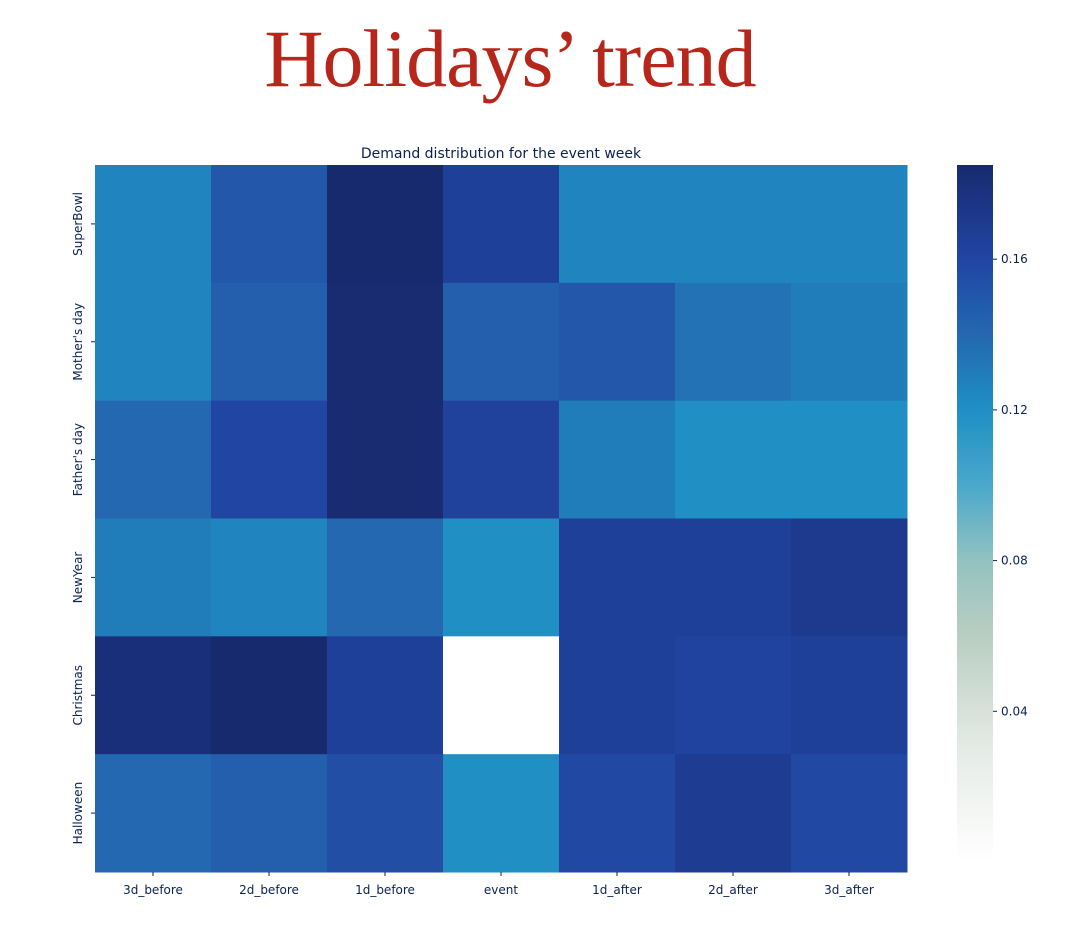 The image size is (1086, 938). Describe the element at coordinates (269, 890) in the screenshot. I see `x-tick-label: 2d_before` at that location.